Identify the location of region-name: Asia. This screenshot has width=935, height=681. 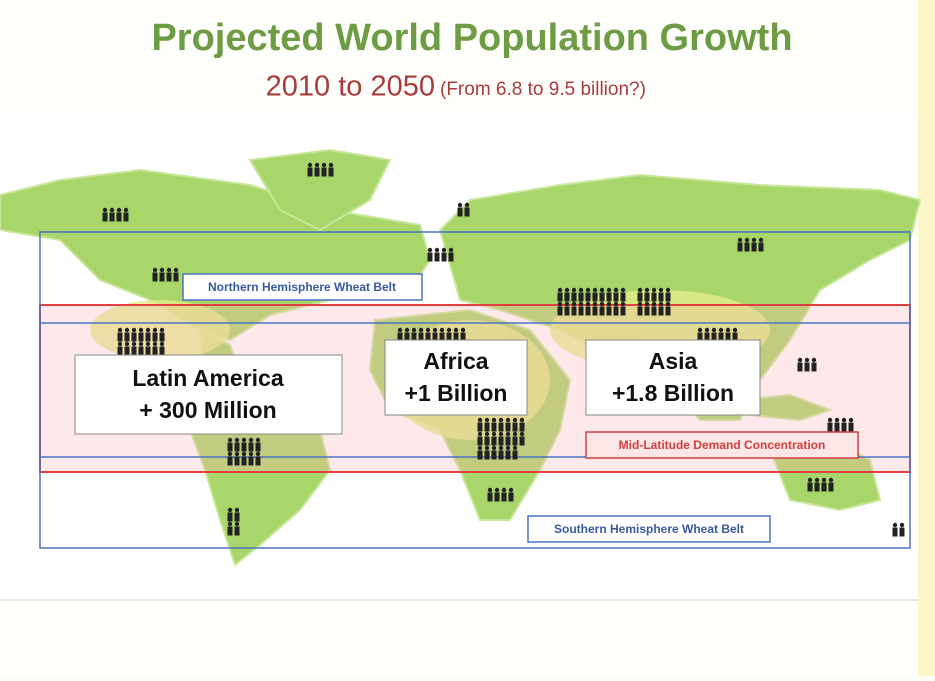
(673, 361).